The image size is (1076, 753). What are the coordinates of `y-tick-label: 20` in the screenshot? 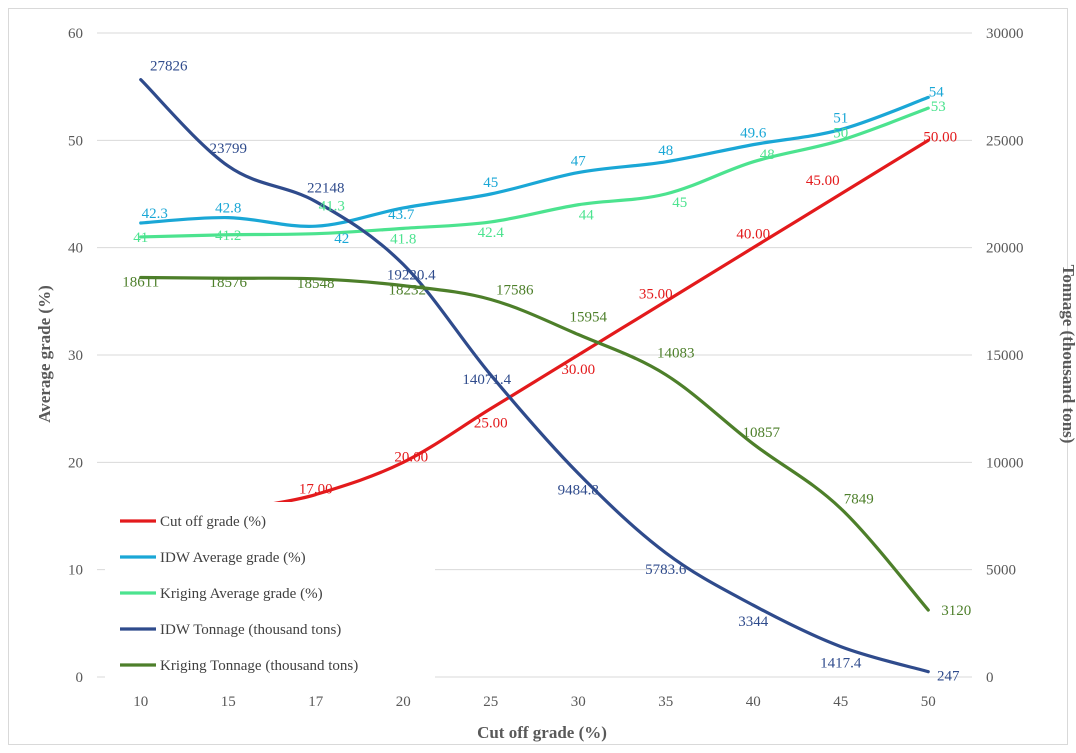 It's located at (75, 463).